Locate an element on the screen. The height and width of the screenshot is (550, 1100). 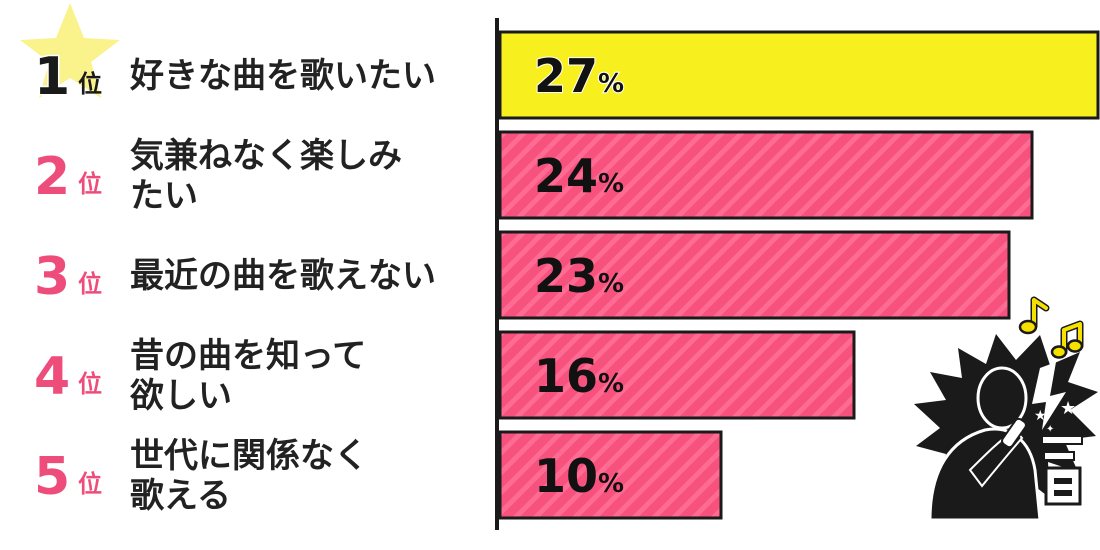
rank-number: 3 is located at coordinates (52, 277).